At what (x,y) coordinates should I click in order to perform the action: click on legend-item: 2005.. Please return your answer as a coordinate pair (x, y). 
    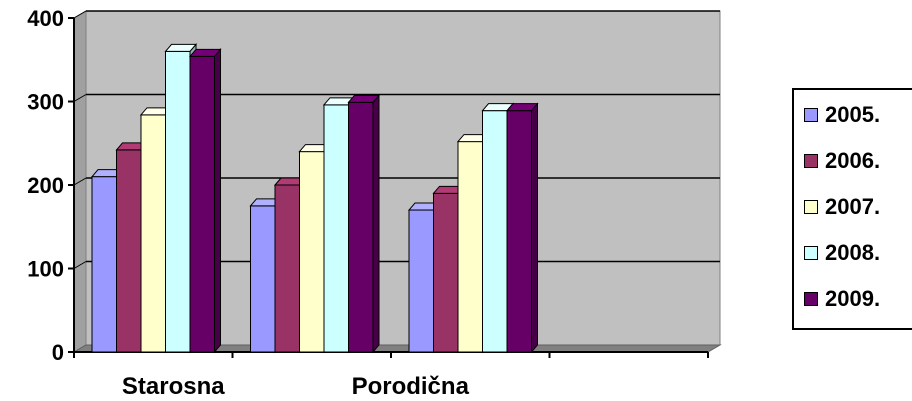
    Looking at the image, I should click on (842, 115).